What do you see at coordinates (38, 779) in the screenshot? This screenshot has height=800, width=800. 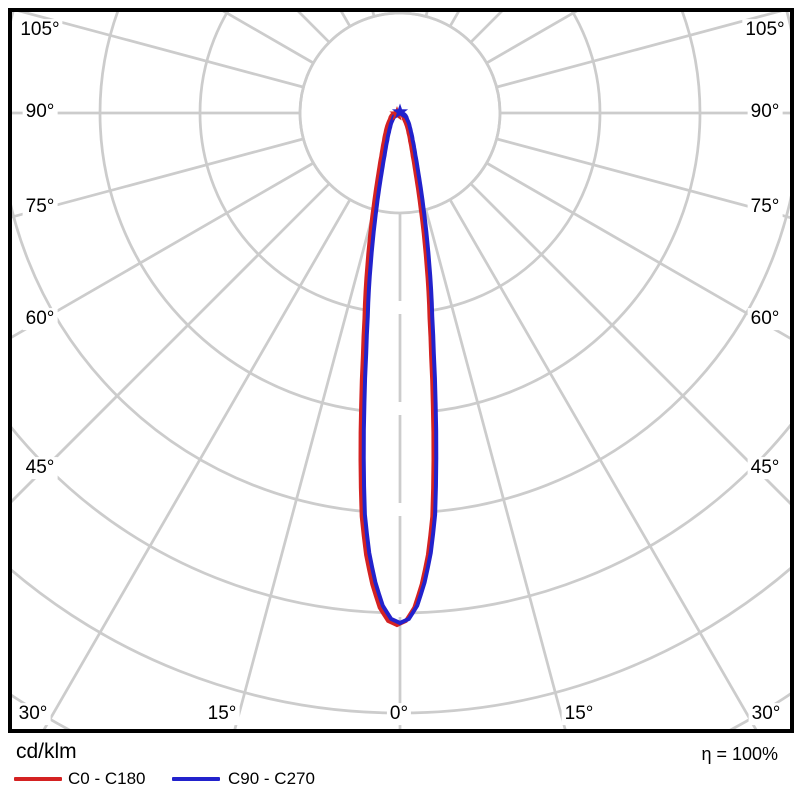 I see `legend-swatch-c0-red-line` at bounding box center [38, 779].